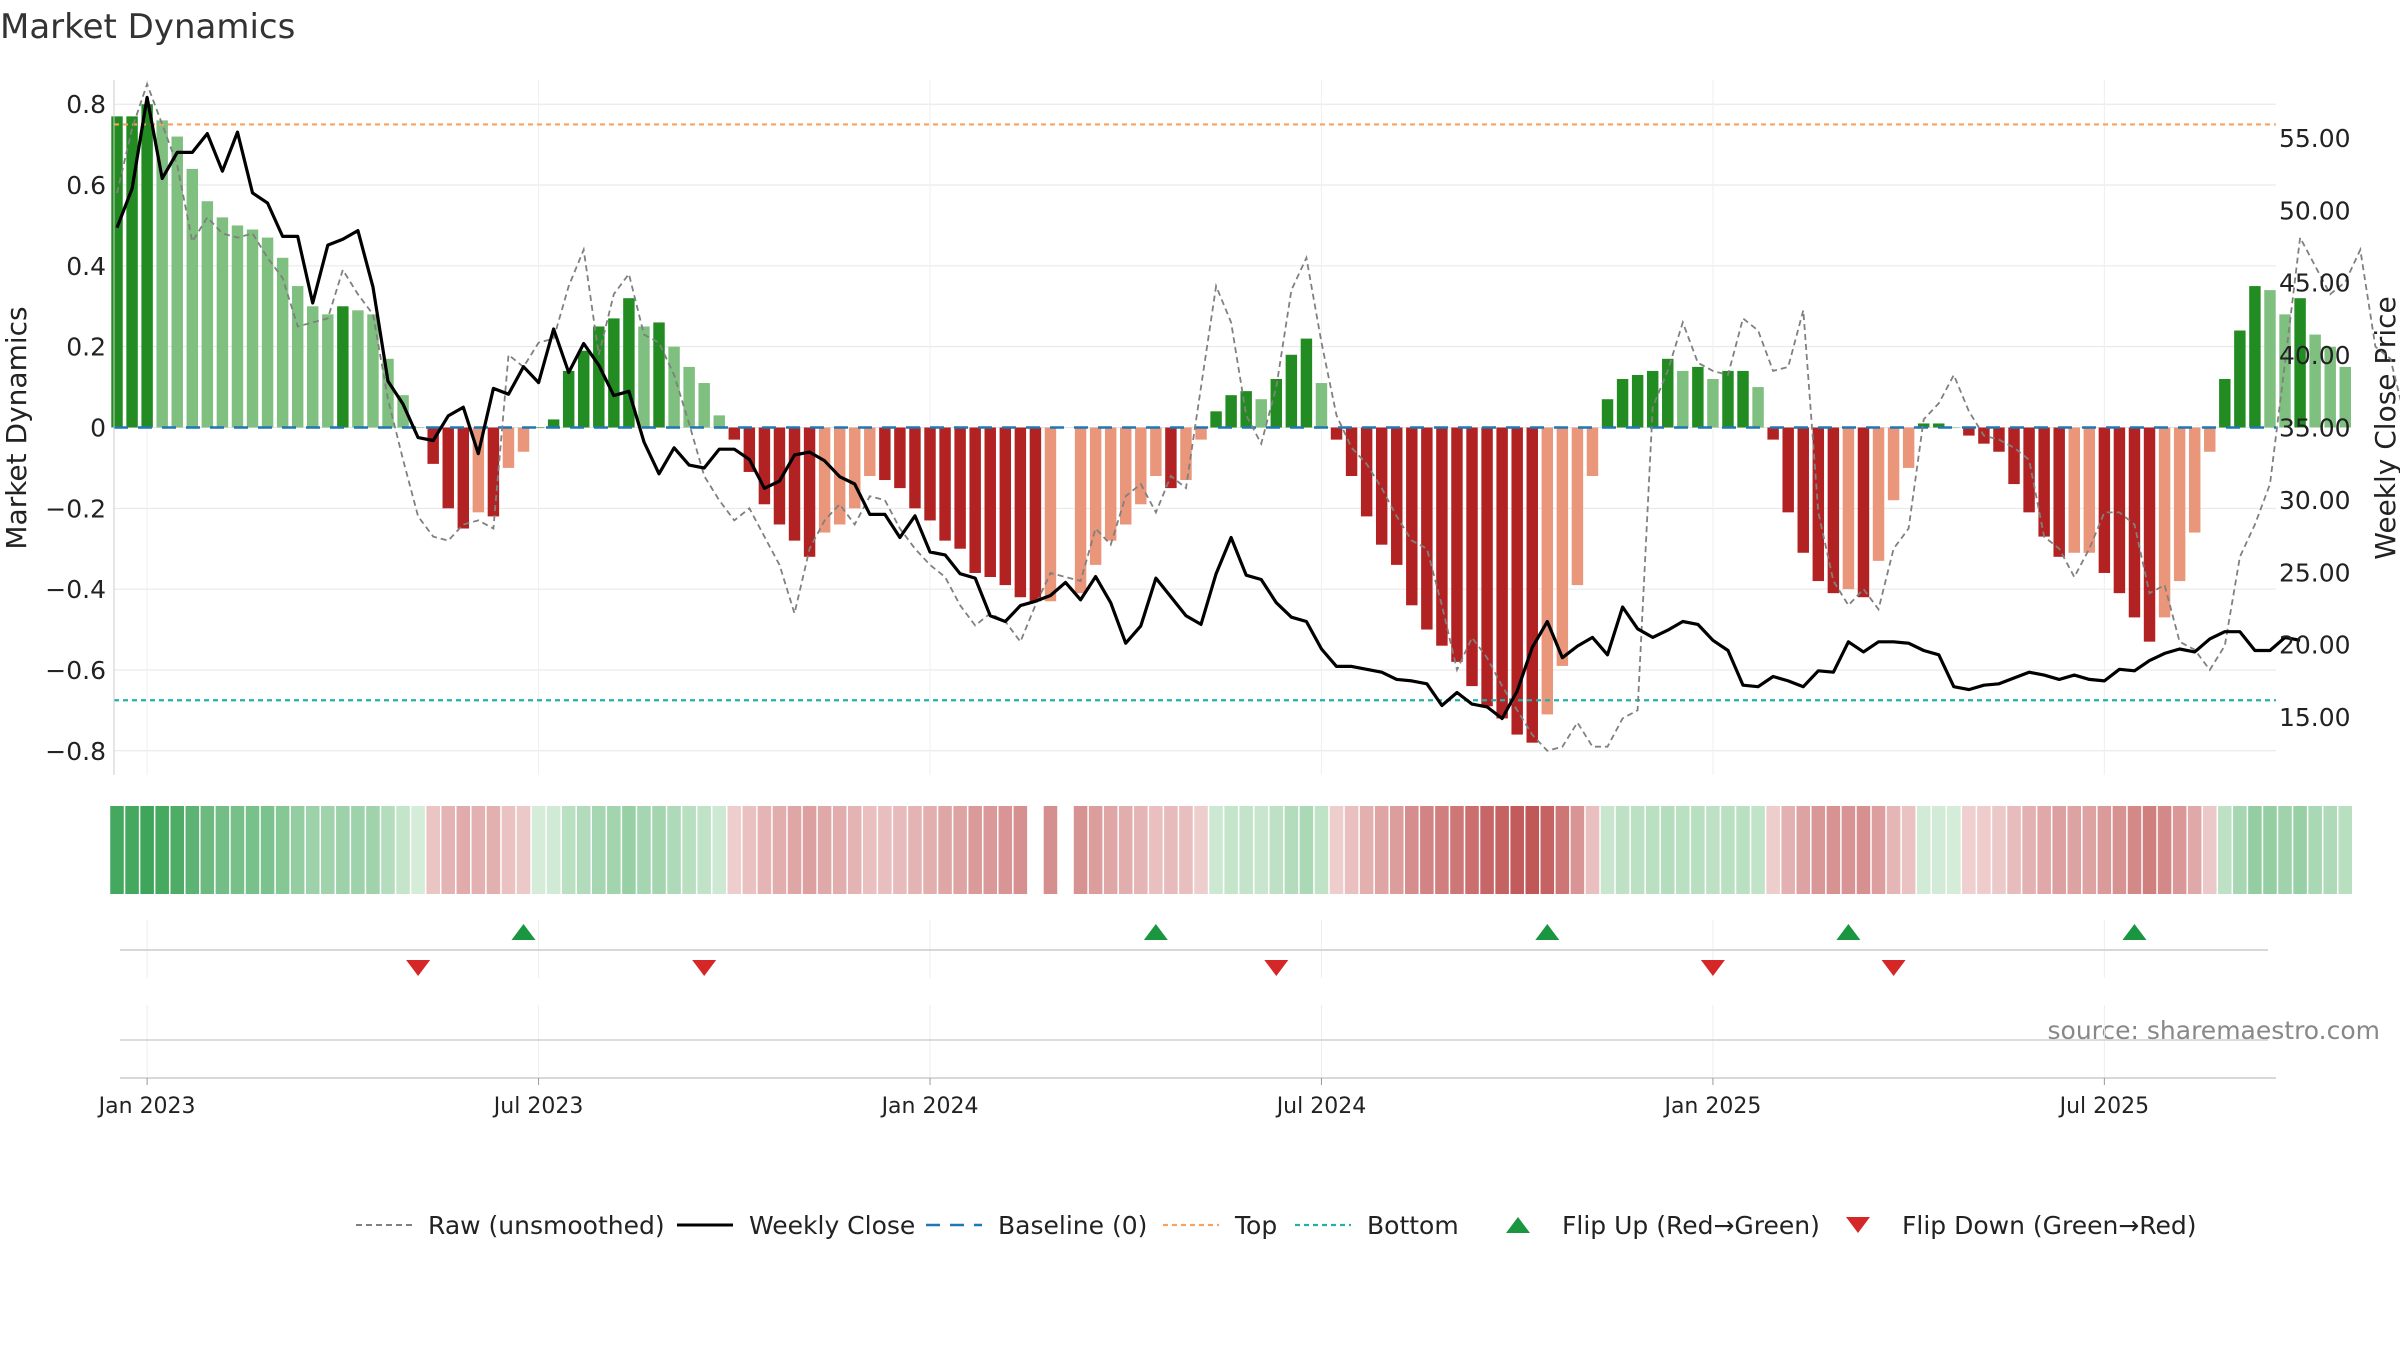  What do you see at coordinates (75, 589) in the screenshot?
I see `left-tick-label: −0.4` at bounding box center [75, 589].